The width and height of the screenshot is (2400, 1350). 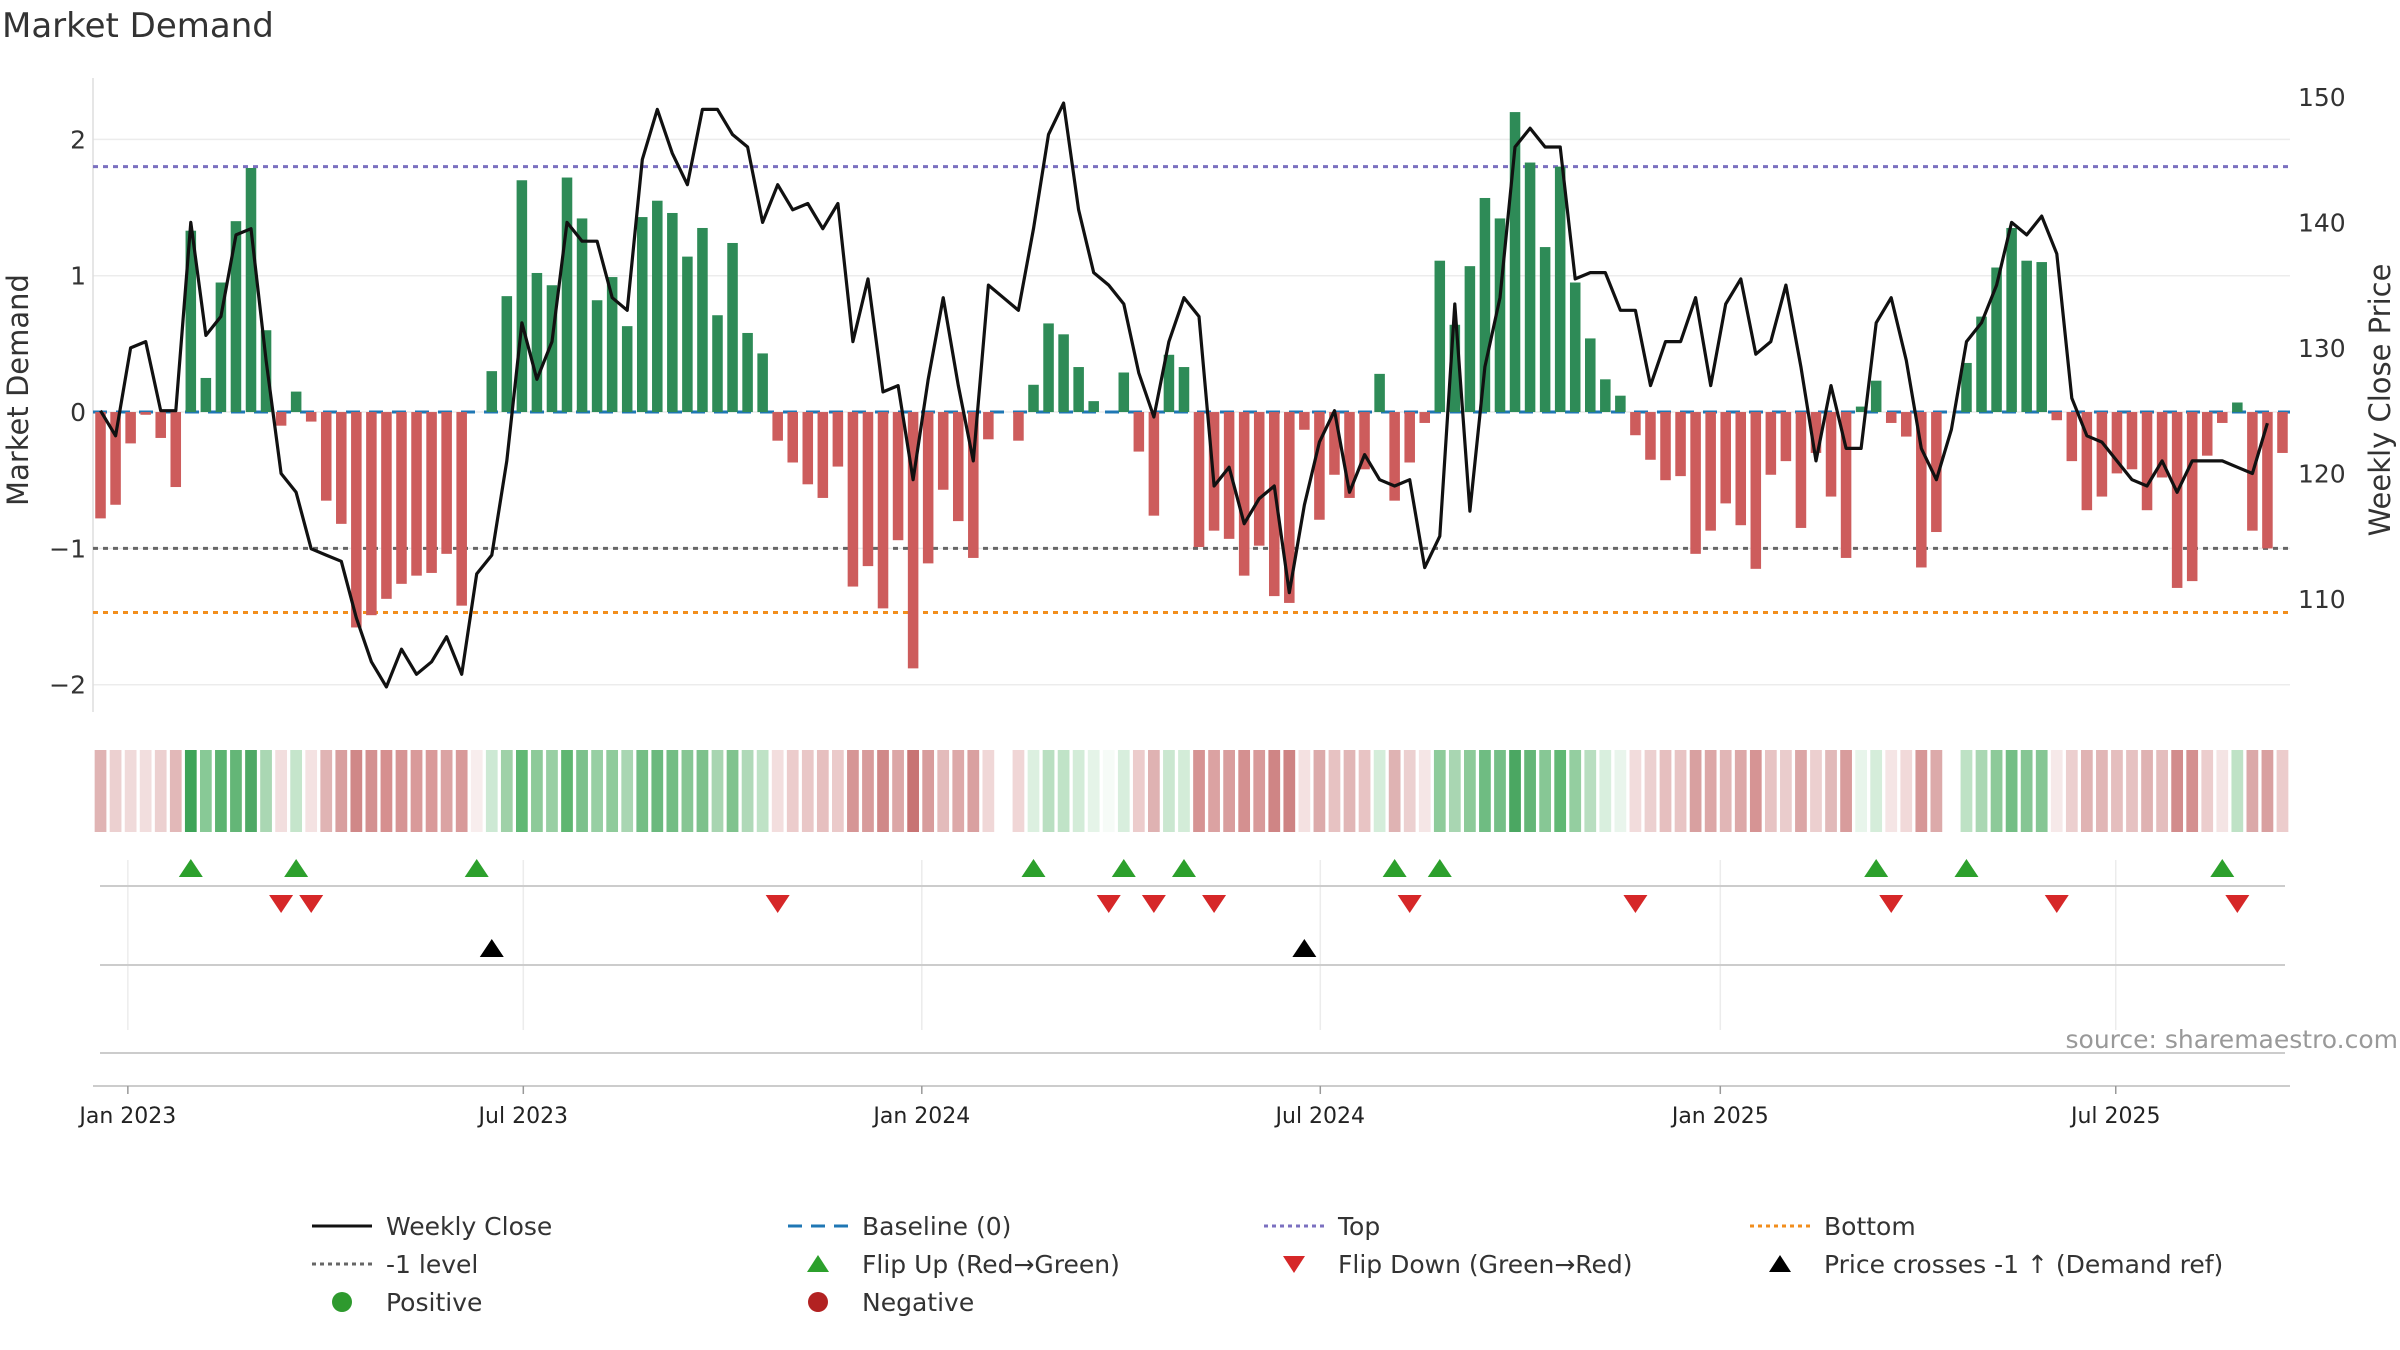 I want to click on legend-item-top: Top, so click(x=1321, y=1226).